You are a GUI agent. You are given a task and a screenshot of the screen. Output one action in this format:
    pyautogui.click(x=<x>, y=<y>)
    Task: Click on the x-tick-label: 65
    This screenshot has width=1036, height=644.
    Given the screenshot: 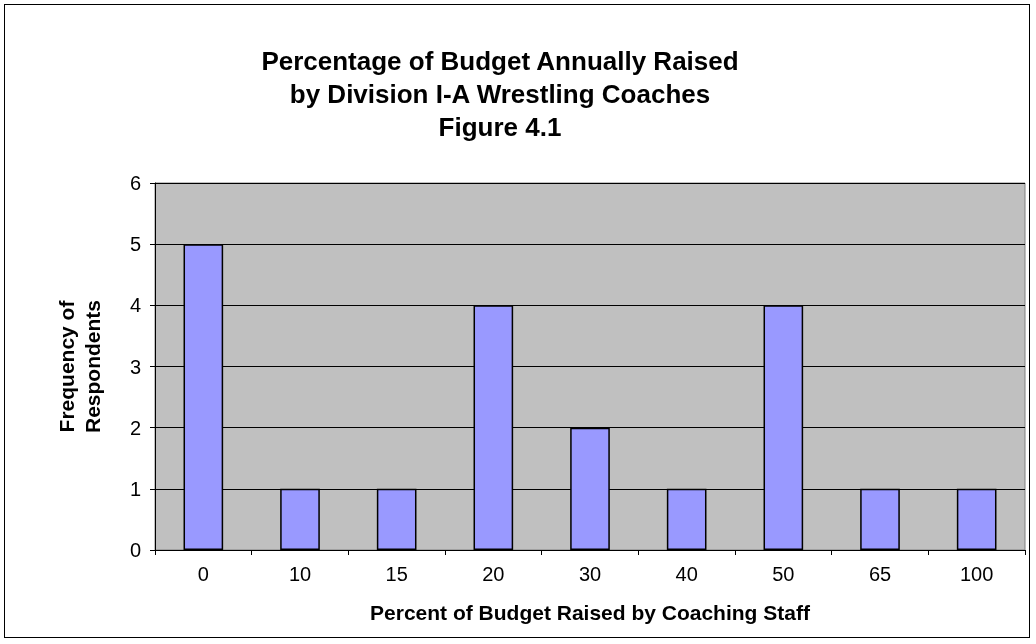 What is the action you would take?
    pyautogui.click(x=880, y=574)
    